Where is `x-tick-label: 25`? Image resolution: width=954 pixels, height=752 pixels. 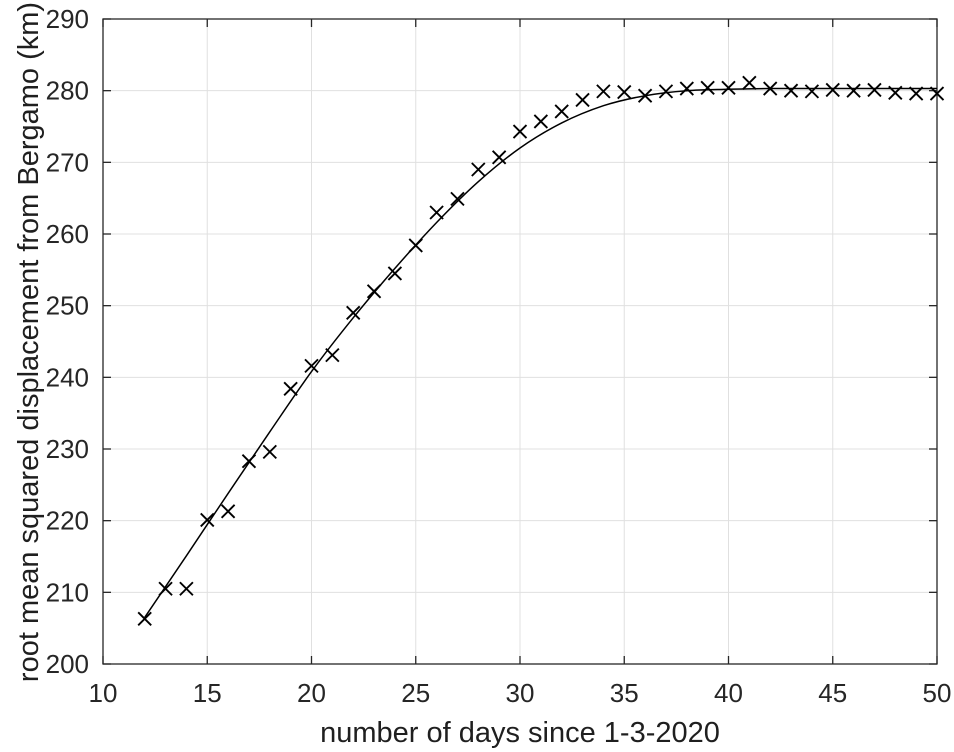
x-tick-label: 25 is located at coordinates (415, 693).